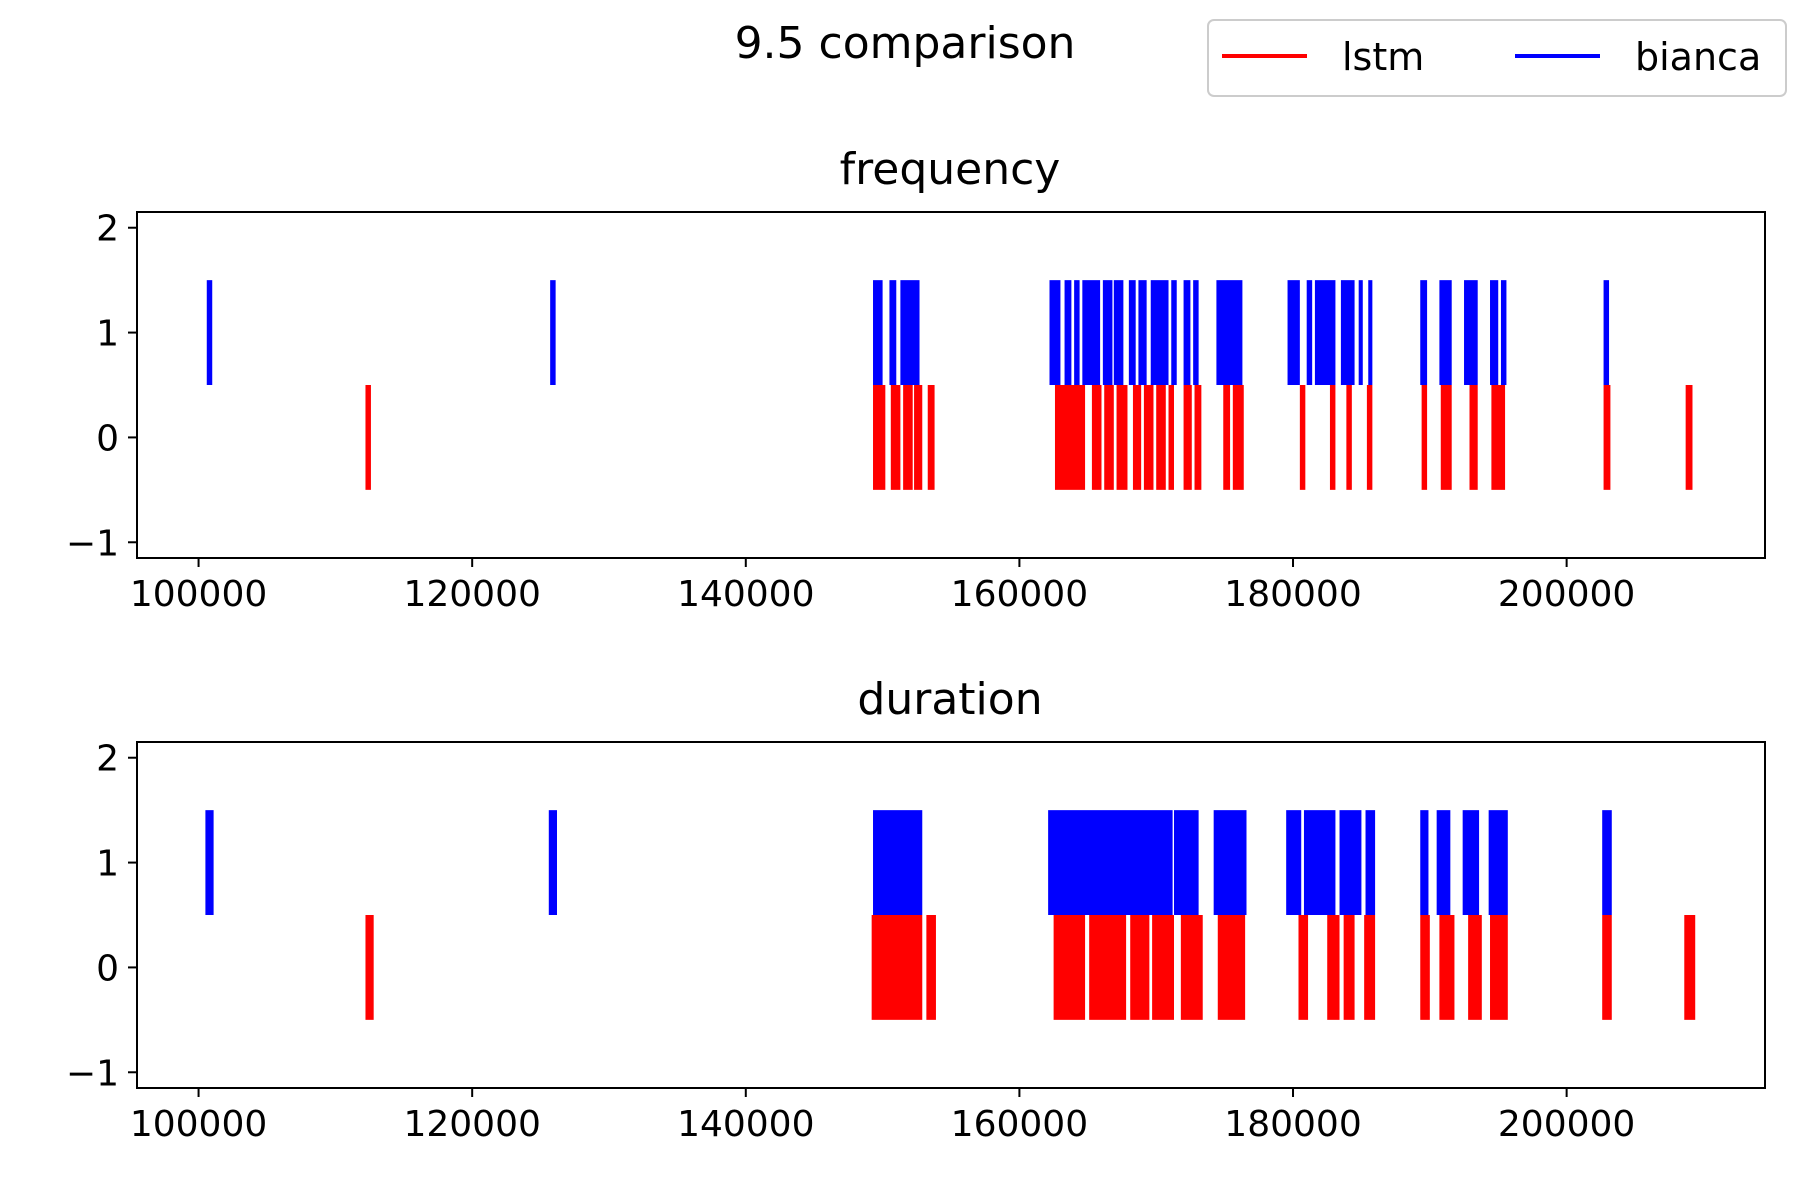 The width and height of the screenshot is (1800, 1200). I want to click on duration-x-tick-label-1: 120000, so click(471, 1124).